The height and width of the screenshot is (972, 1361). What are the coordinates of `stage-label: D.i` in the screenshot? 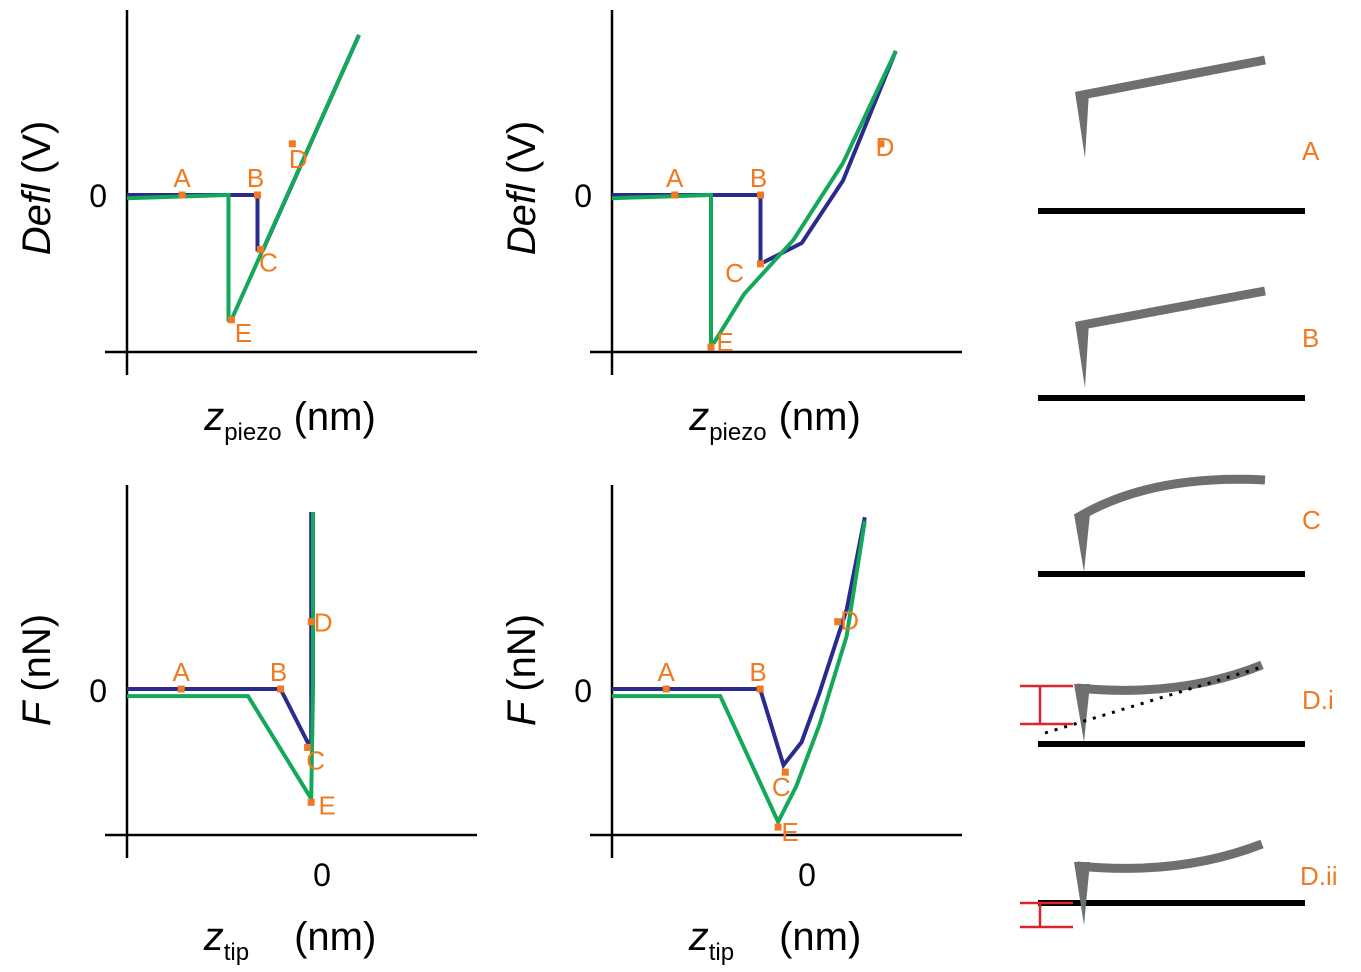 It's located at (1318, 700).